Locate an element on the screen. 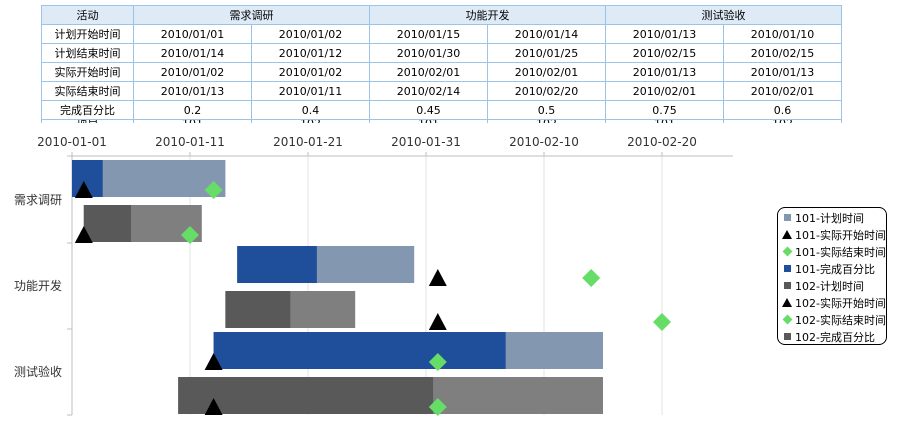  legend-item: 102-计划时间 is located at coordinates (834, 285).